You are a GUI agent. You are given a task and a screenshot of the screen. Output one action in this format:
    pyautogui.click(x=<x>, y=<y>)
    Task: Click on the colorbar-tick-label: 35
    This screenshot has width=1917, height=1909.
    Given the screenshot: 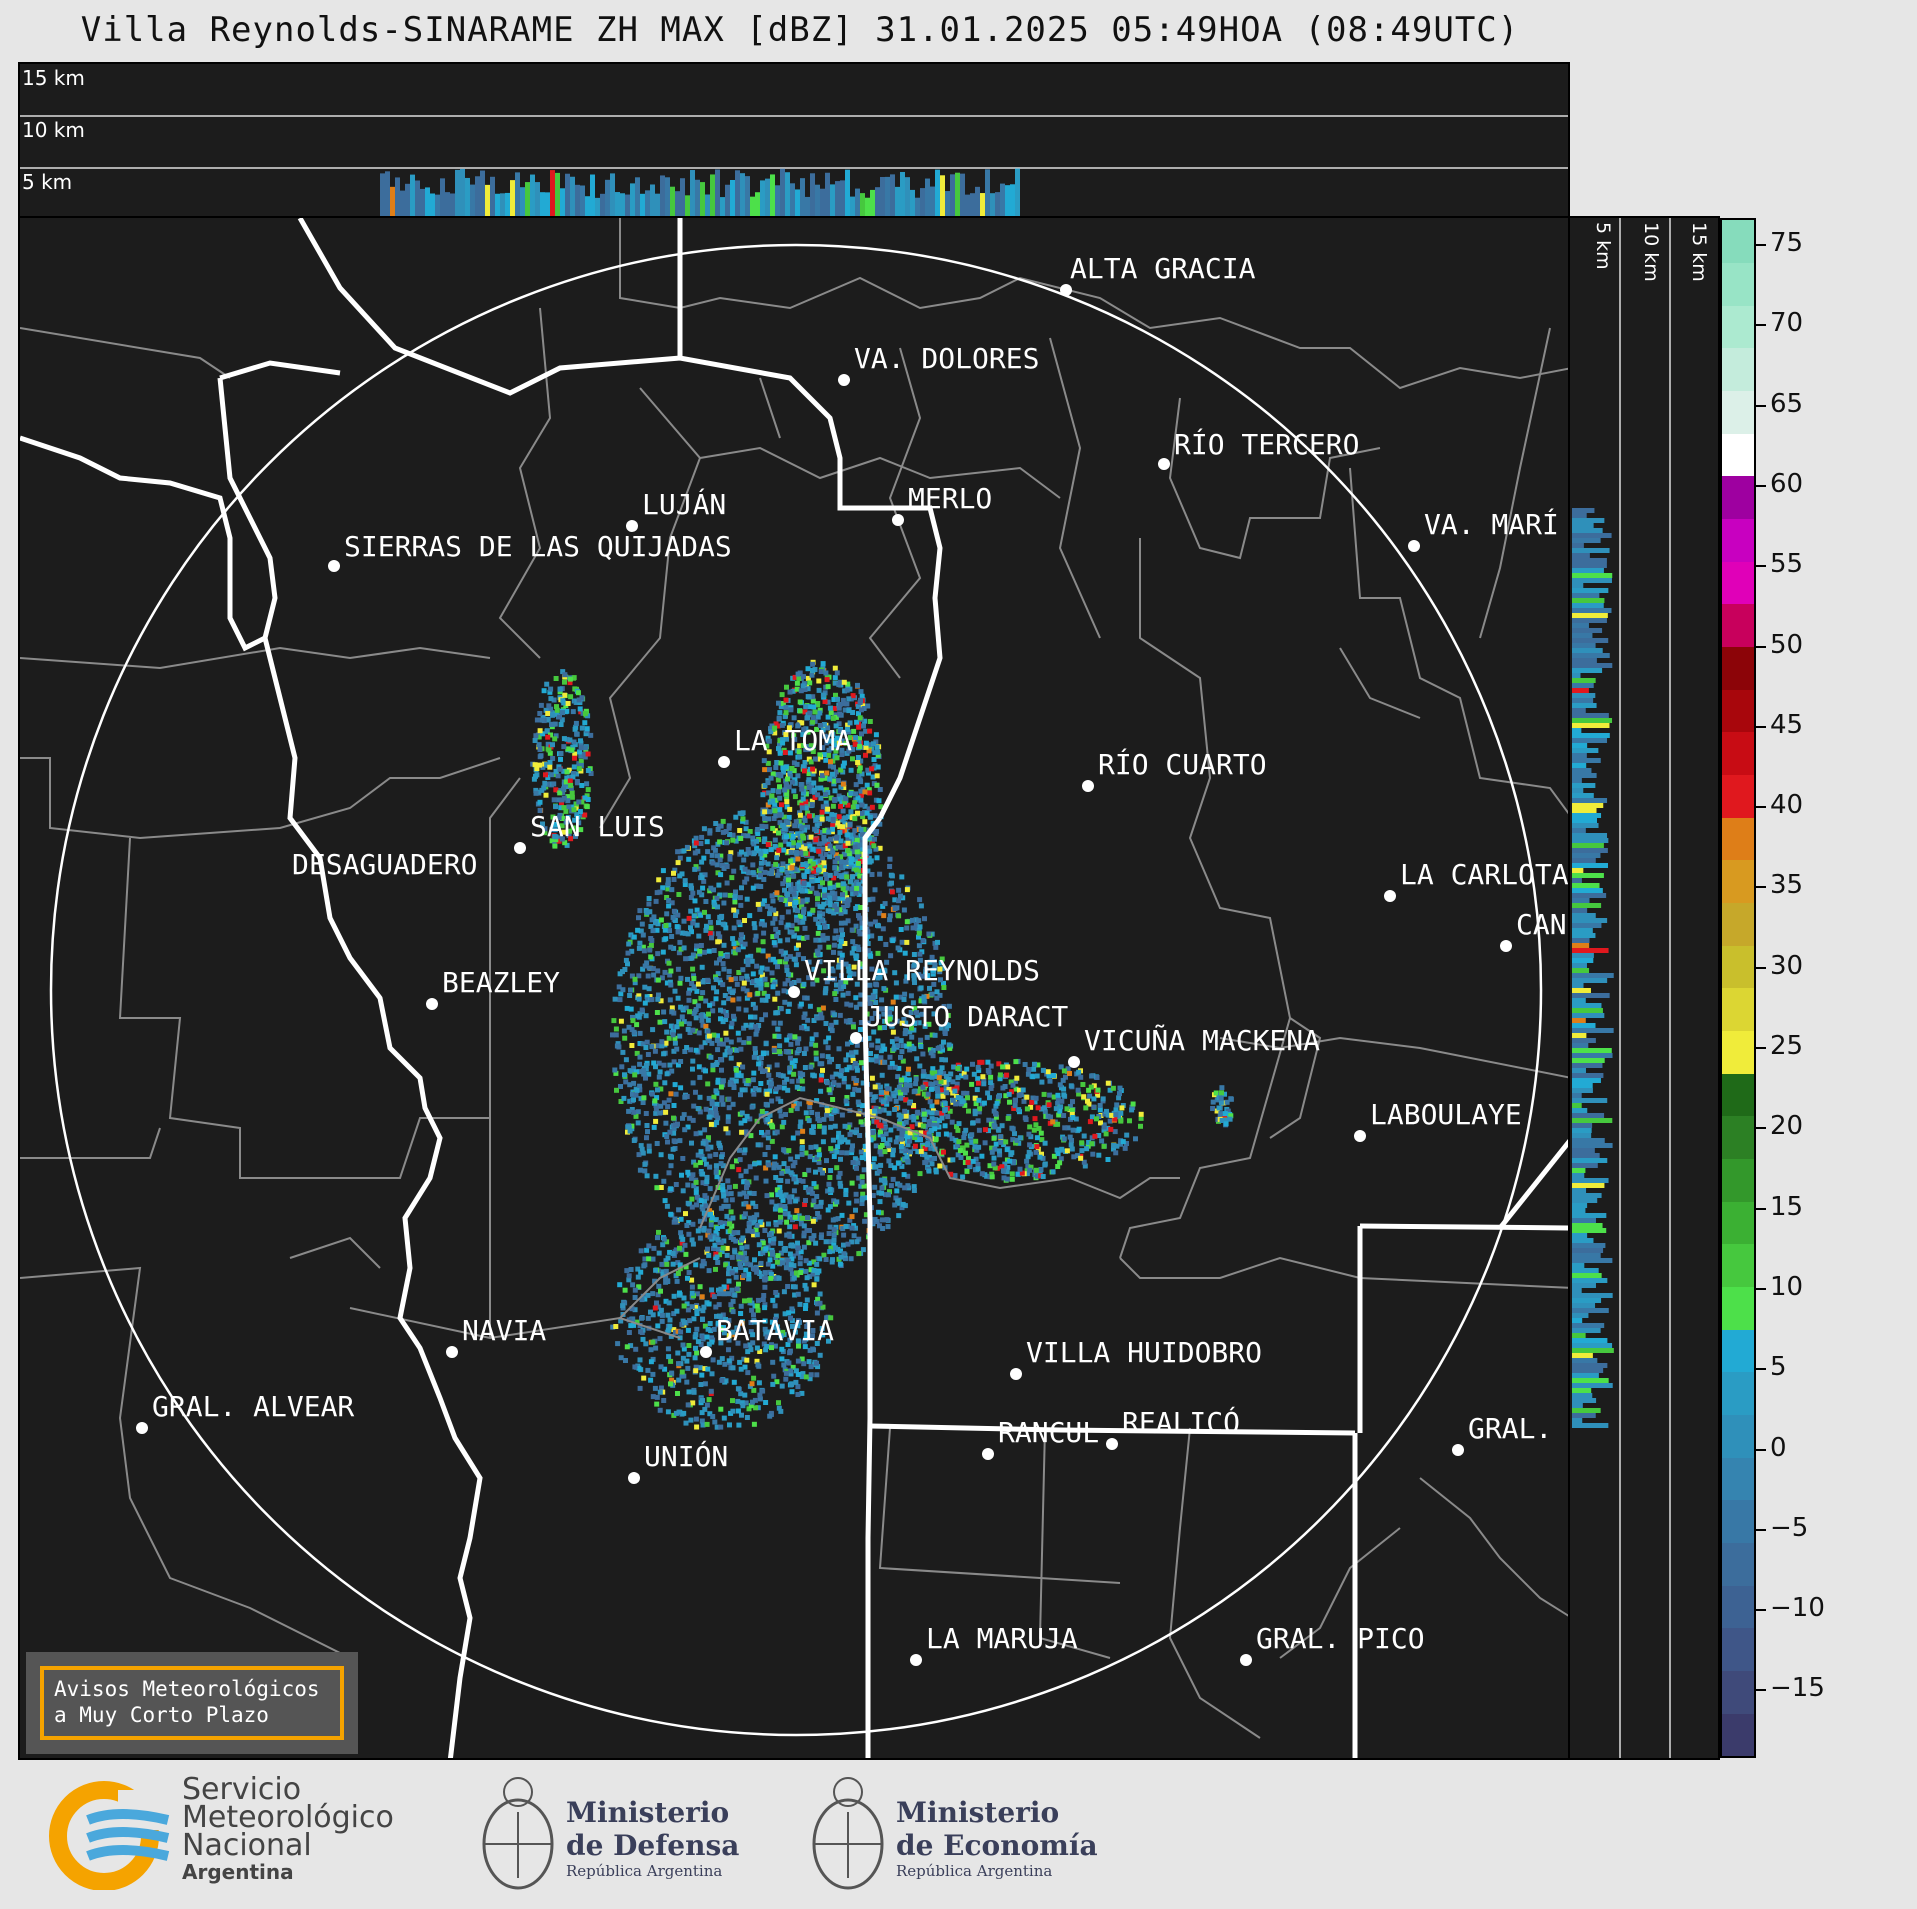 What is the action you would take?
    pyautogui.click(x=1787, y=885)
    